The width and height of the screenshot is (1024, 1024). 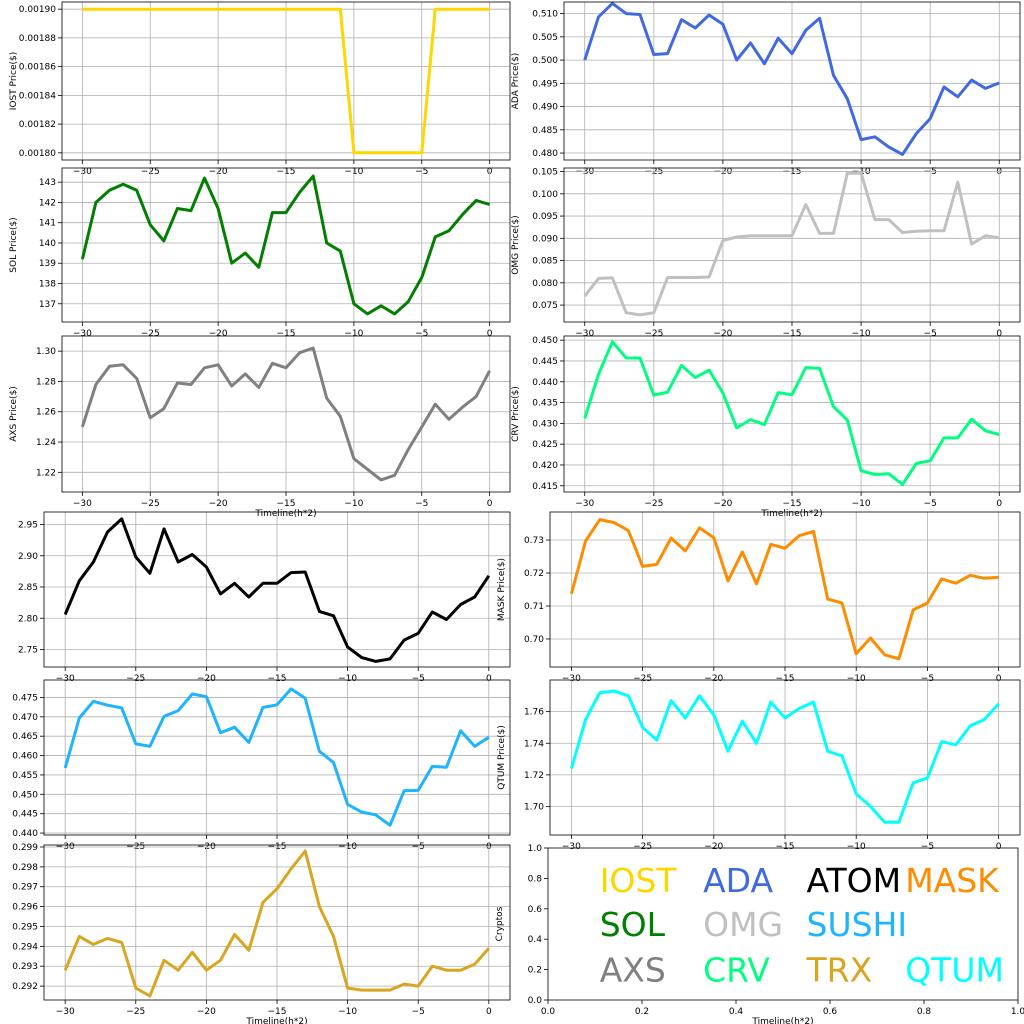 What do you see at coordinates (545, 404) in the screenshot?
I see `y-tick-label: 0.435` at bounding box center [545, 404].